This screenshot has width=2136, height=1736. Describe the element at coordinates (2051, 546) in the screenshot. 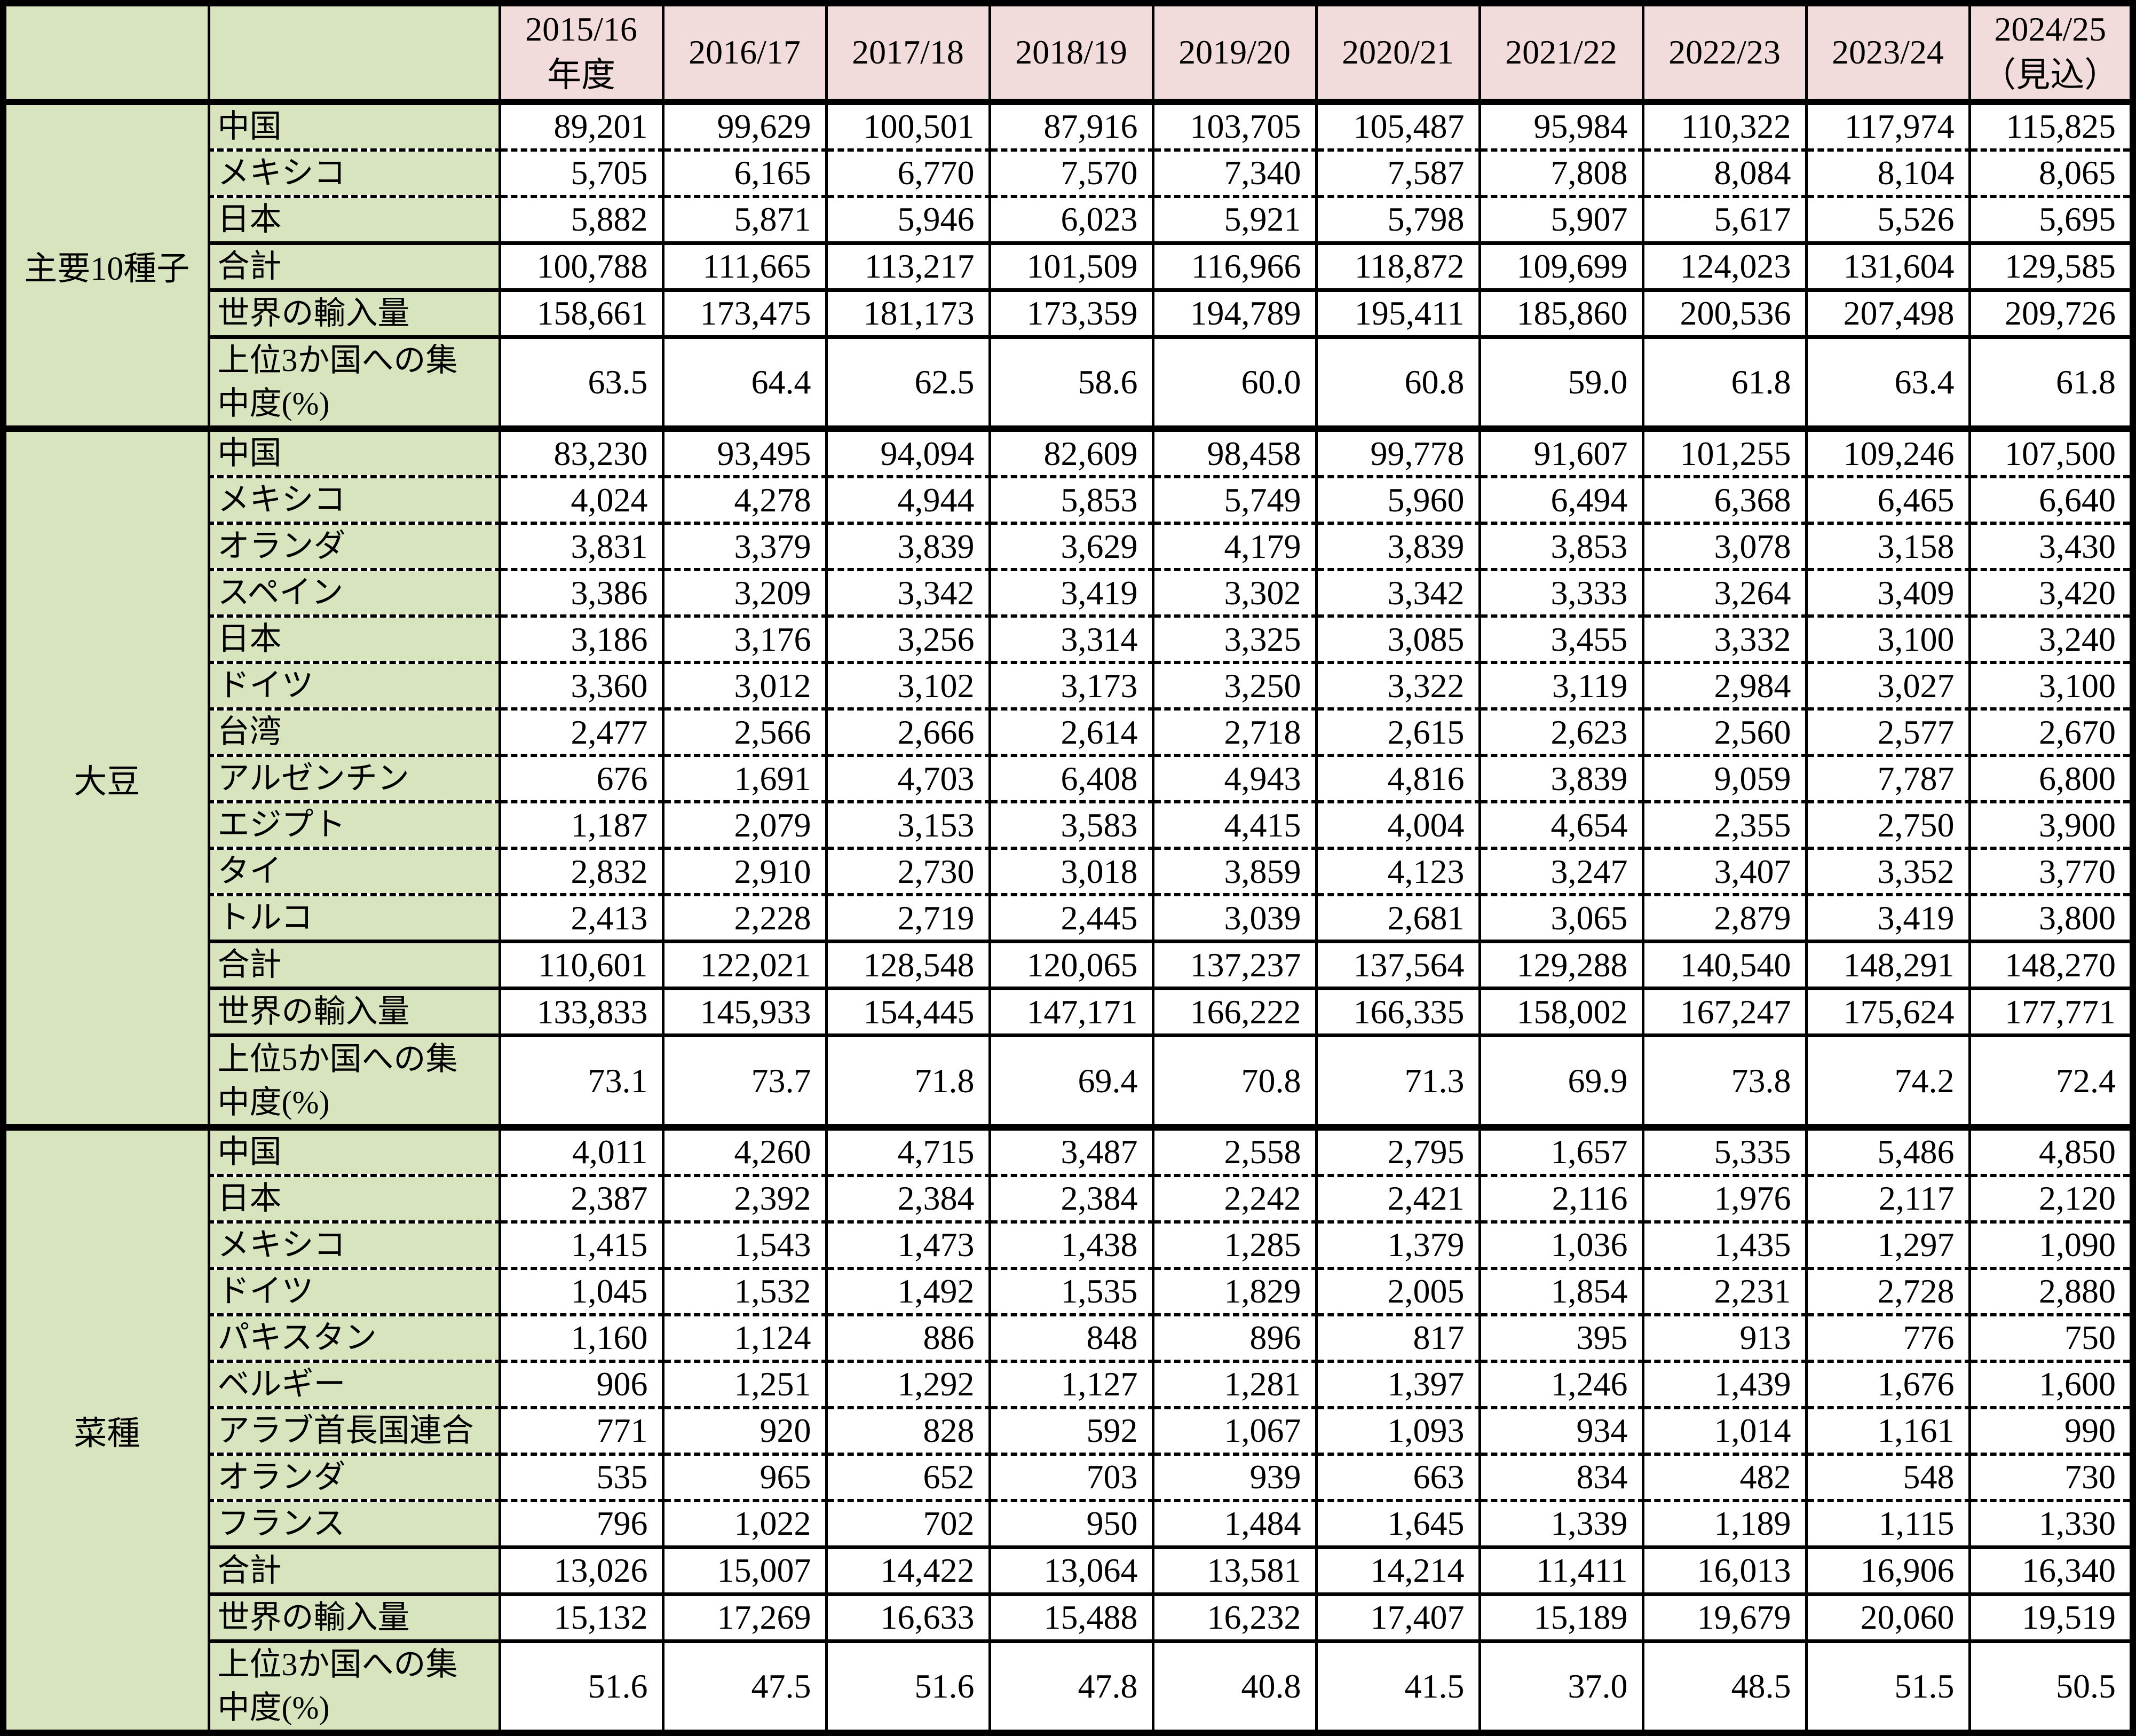

I see `value-cell: 3,430` at that location.